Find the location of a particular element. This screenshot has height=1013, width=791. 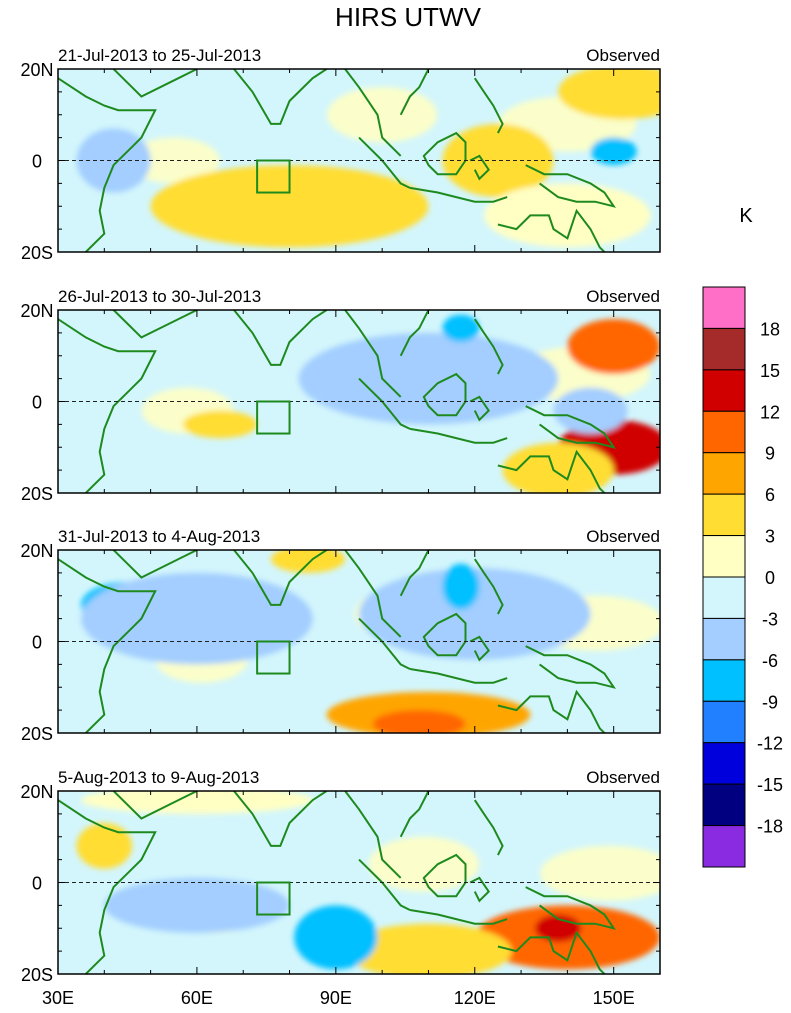

colorbar-label: -18 is located at coordinates (770, 827).